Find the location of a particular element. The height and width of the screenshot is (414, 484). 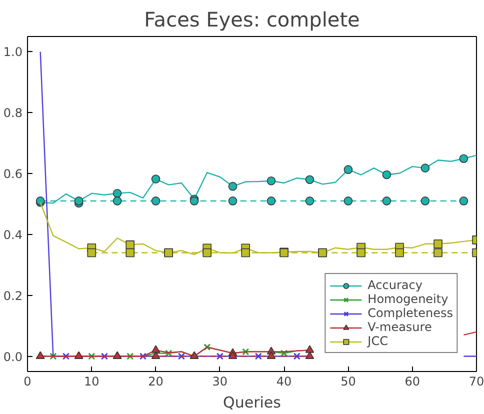

y-tick-label: 0.0 is located at coordinates (13, 357).